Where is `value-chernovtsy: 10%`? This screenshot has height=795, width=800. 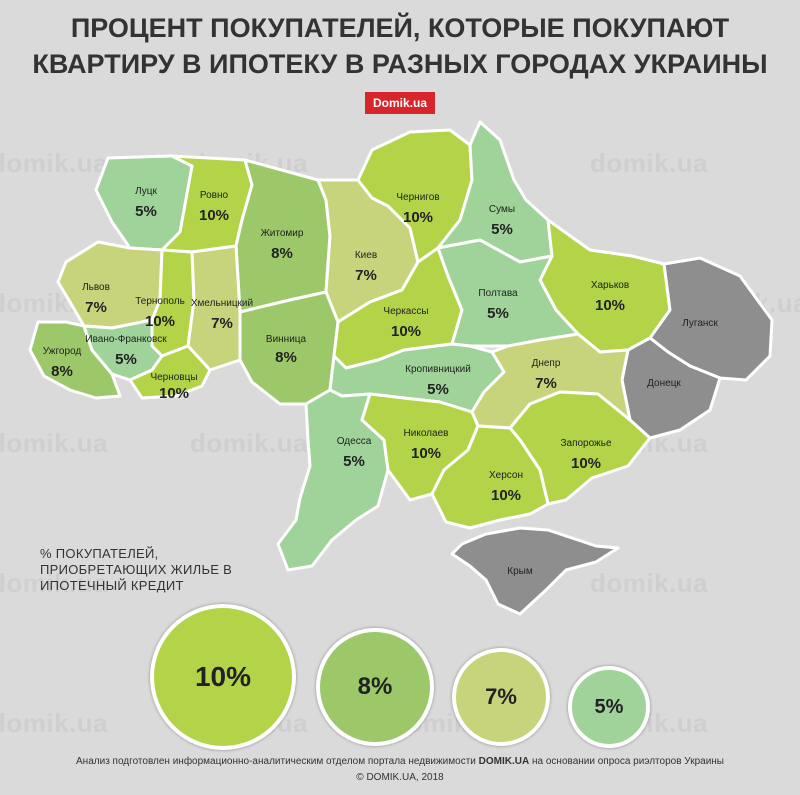 value-chernovtsy: 10% is located at coordinates (174, 393).